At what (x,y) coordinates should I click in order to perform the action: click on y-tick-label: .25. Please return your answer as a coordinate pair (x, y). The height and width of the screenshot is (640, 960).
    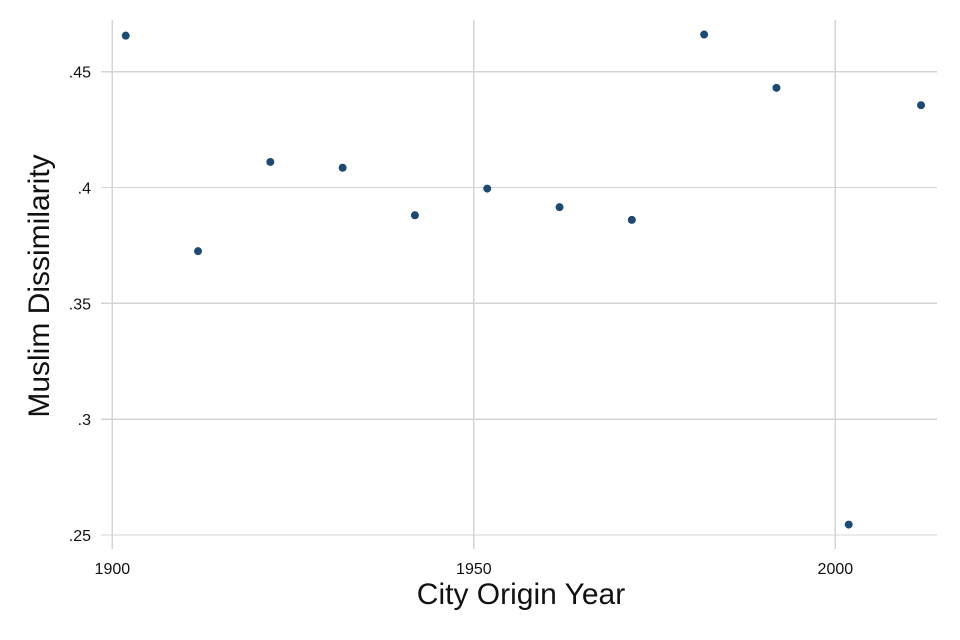
    Looking at the image, I should click on (80, 536).